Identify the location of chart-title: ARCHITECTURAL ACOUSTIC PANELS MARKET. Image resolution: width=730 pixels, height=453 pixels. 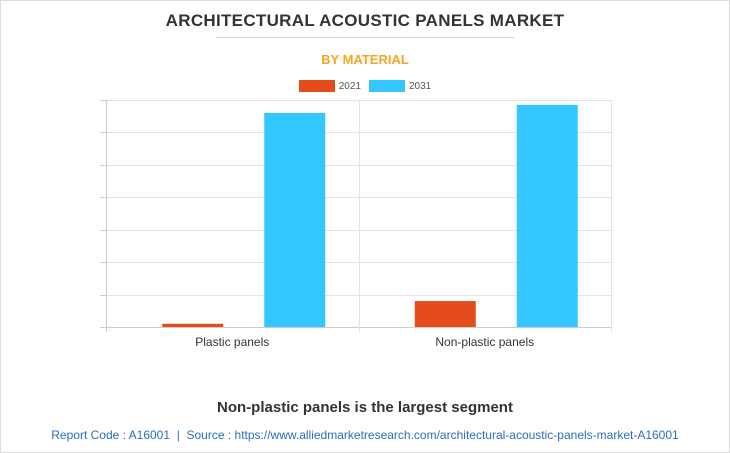
(365, 20).